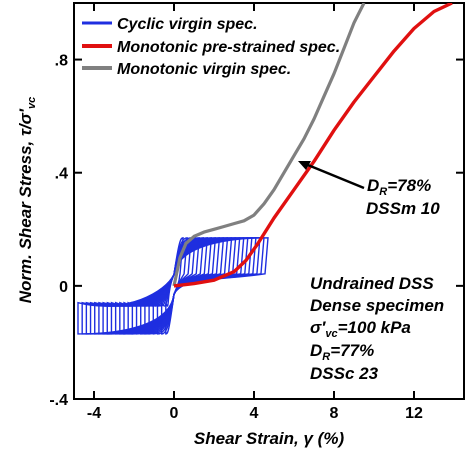 Image resolution: width=474 pixels, height=453 pixels. Describe the element at coordinates (377, 305) in the screenshot. I see `annotation-line2: Dense specimen` at that location.